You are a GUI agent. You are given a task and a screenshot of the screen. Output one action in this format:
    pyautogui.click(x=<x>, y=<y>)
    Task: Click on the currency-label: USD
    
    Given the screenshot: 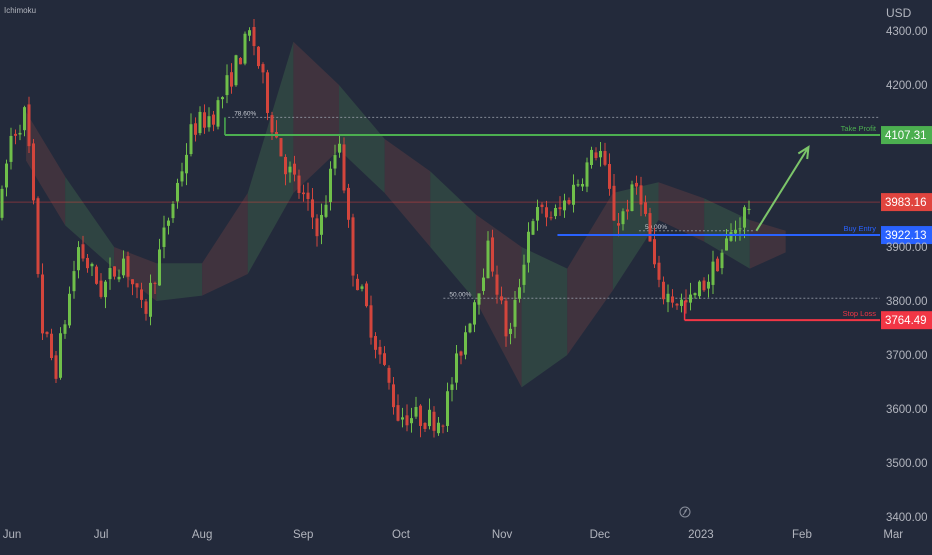 What is the action you would take?
    pyautogui.click(x=899, y=13)
    